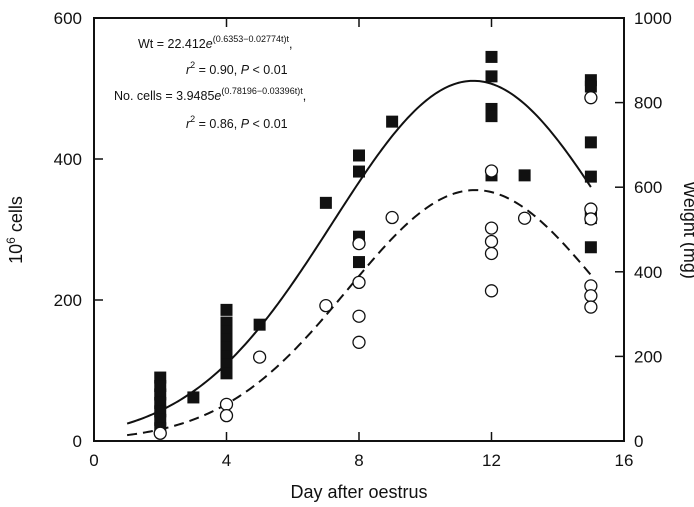 The image size is (694, 507). Describe the element at coordinates (210, 94) in the screenshot. I see `annotation-cells-equation: No. cells = 3.9485e(0.78196−0.03396t)t,` at that location.